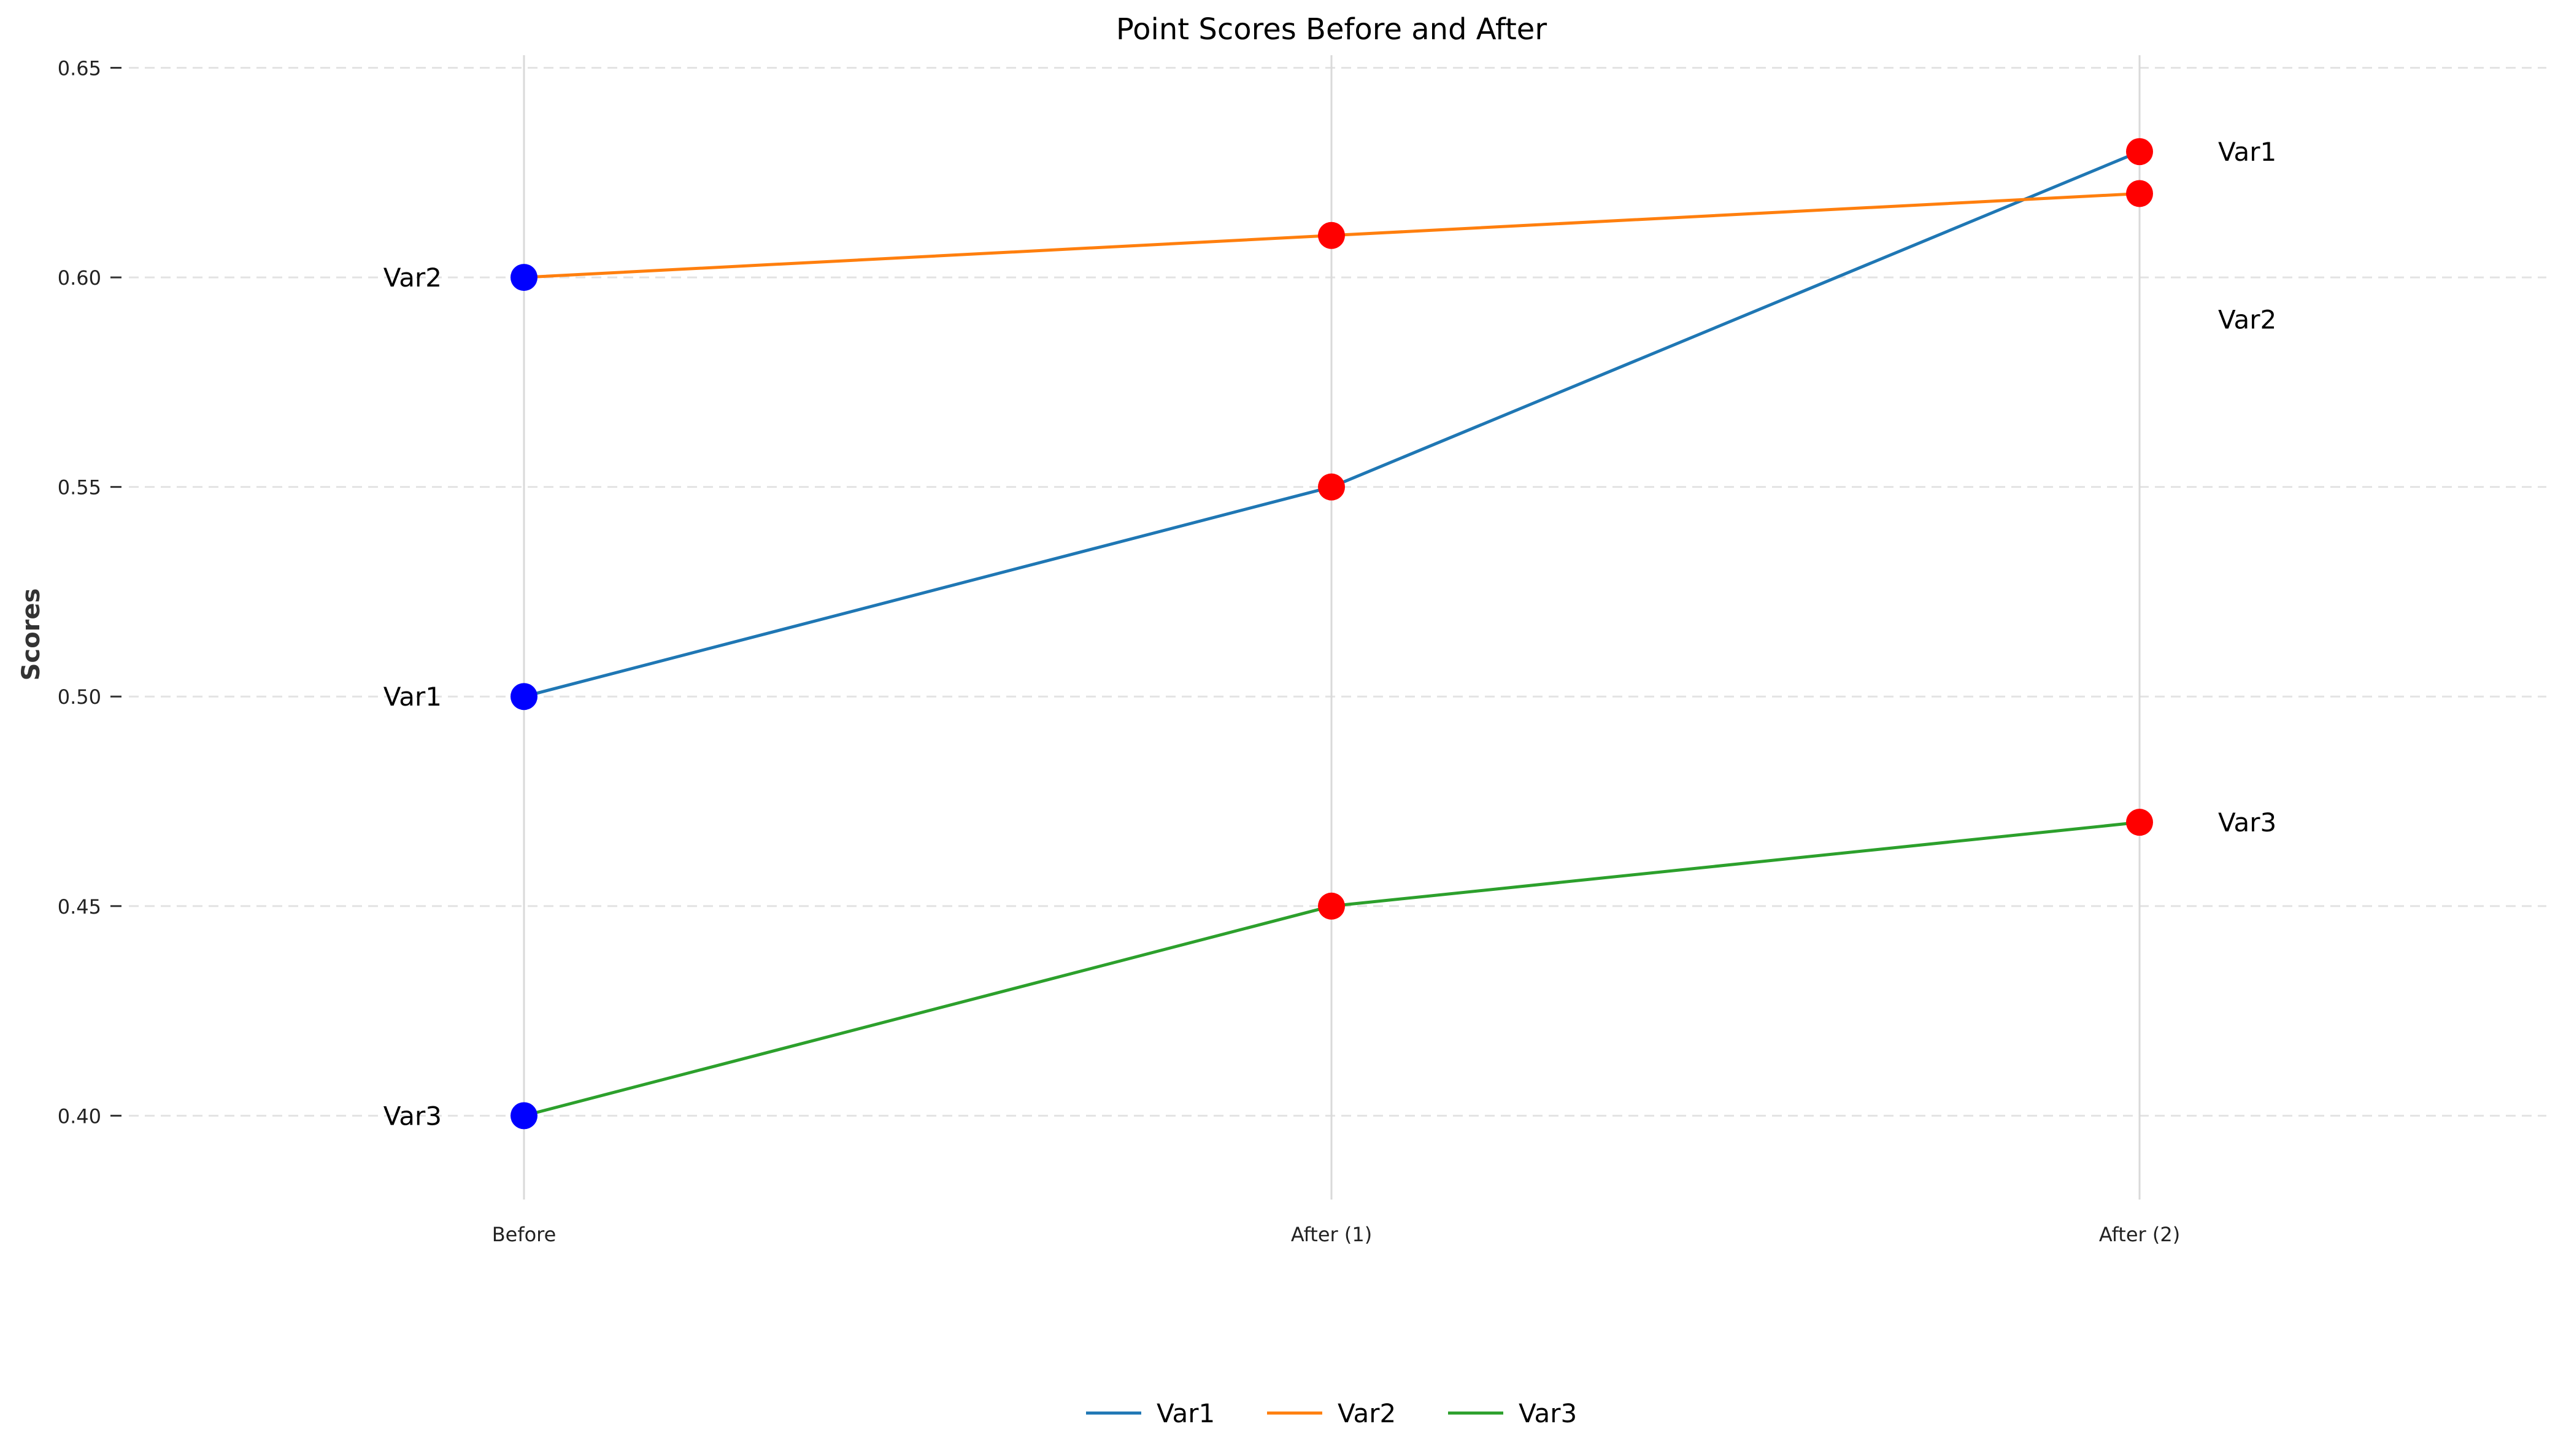  Describe the element at coordinates (412, 278) in the screenshot. I see `left-series-label: Var2` at that location.